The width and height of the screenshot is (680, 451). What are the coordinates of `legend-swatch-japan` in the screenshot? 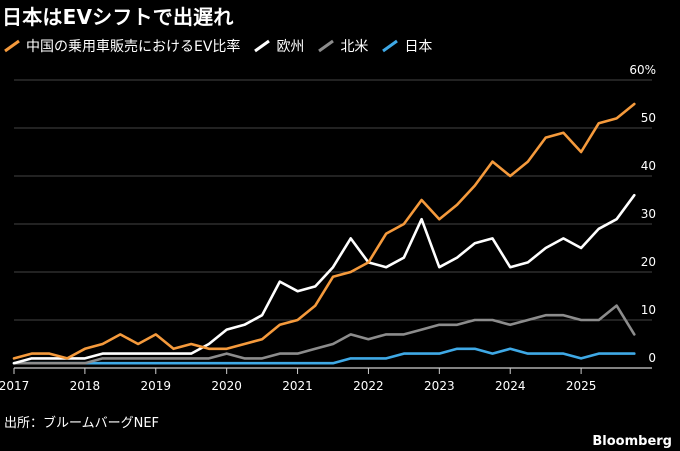 It's located at (390, 46).